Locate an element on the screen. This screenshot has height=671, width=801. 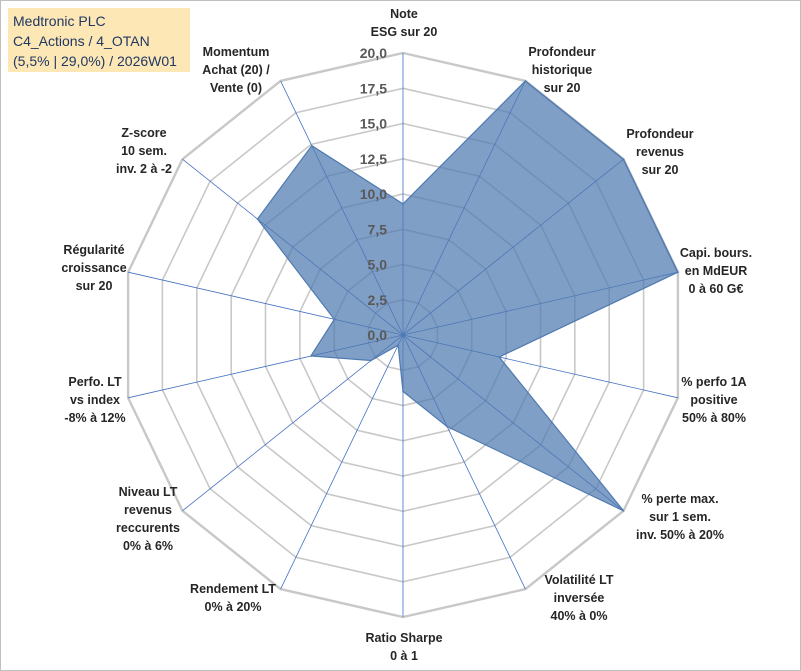
axis-label: Niveau LT revenus reccurents 0% à 6% is located at coordinates (148, 519).